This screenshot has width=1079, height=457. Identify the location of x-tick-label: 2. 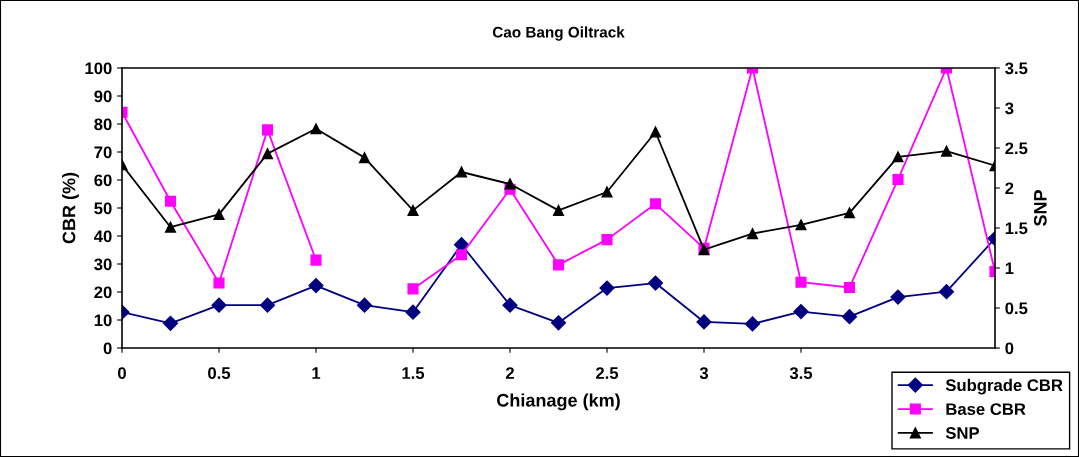
(509, 373).